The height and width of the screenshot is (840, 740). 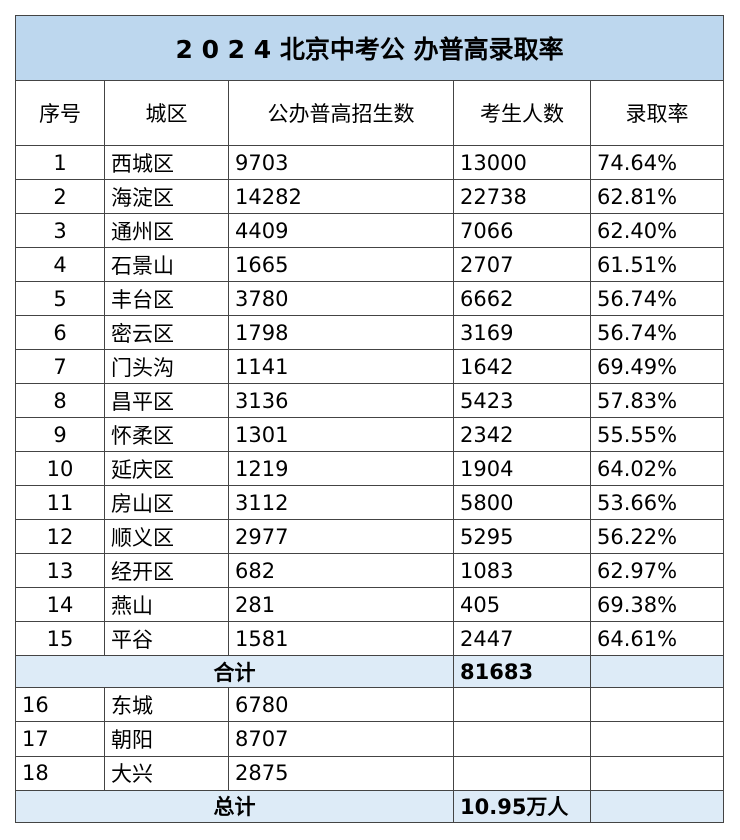 I want to click on data-row: 4 石景山 1665 2707 61.51%, so click(x=370, y=264).